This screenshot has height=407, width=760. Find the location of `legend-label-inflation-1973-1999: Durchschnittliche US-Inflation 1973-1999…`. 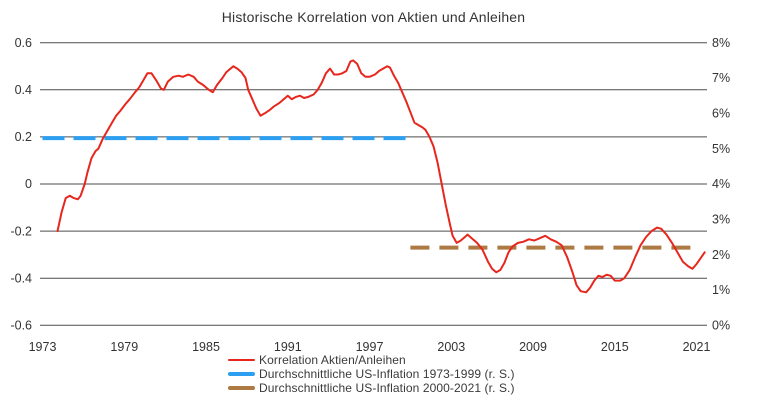

legend-label-inflation-1973-1999: Durchschnittliche US-Inflation 1973-1999… is located at coordinates (387, 374).